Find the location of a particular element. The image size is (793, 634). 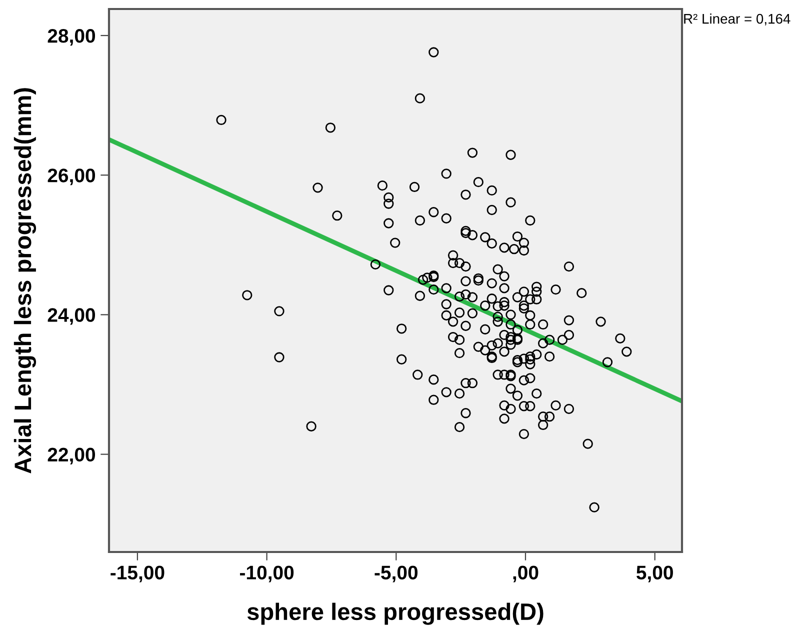

y-tick-label: 22,00 is located at coordinates (72, 456).